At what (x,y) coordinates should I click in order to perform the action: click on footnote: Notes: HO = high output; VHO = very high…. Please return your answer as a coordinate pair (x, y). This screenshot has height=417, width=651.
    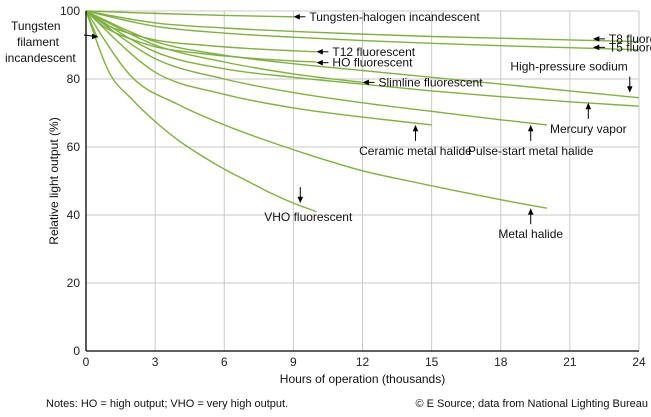
    Looking at the image, I should click on (167, 404).